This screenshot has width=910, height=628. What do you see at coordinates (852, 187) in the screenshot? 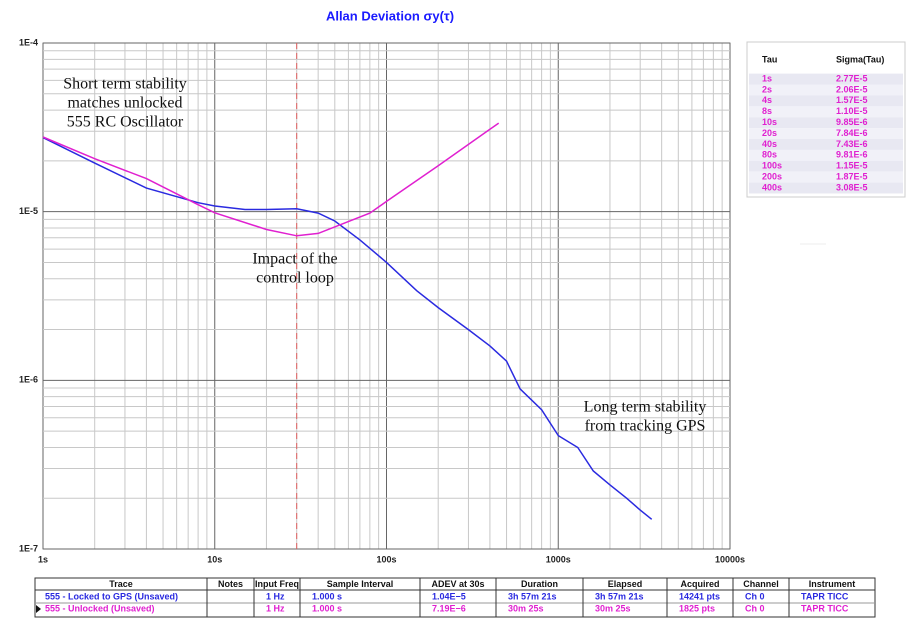
I see `side-table-cell: 3.08E-5` at bounding box center [852, 187].